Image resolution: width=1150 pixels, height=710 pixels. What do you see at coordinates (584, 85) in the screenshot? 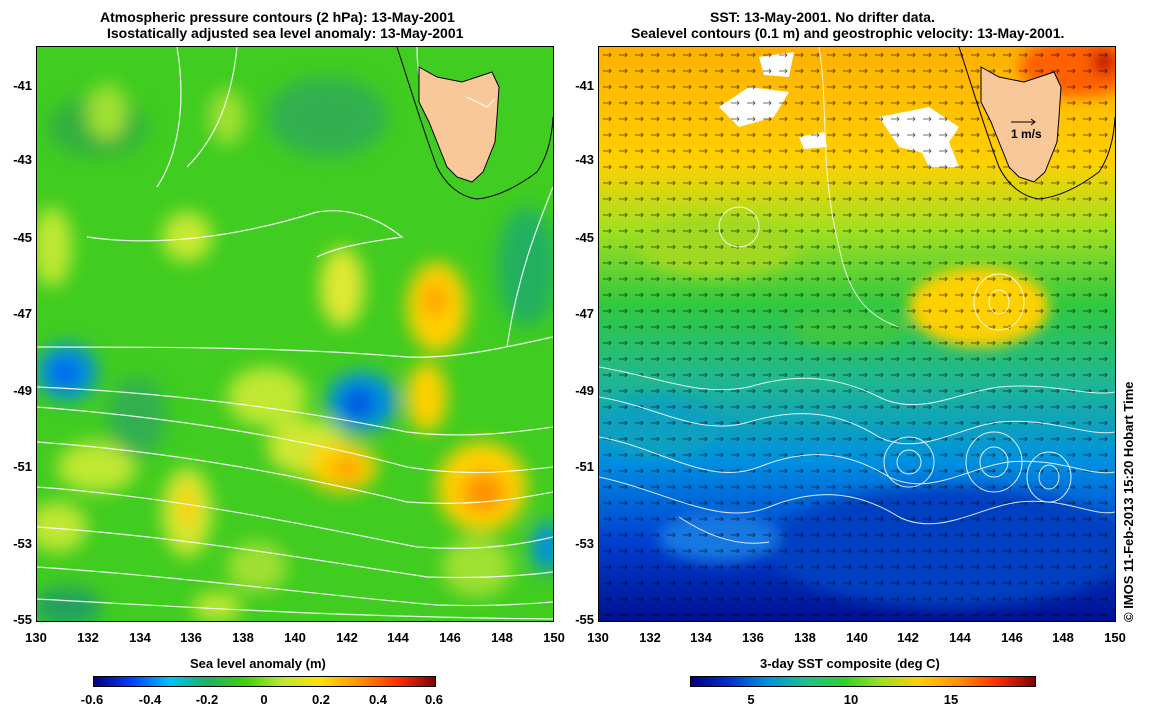
I see `right-lat-tick: -41` at bounding box center [584, 85].